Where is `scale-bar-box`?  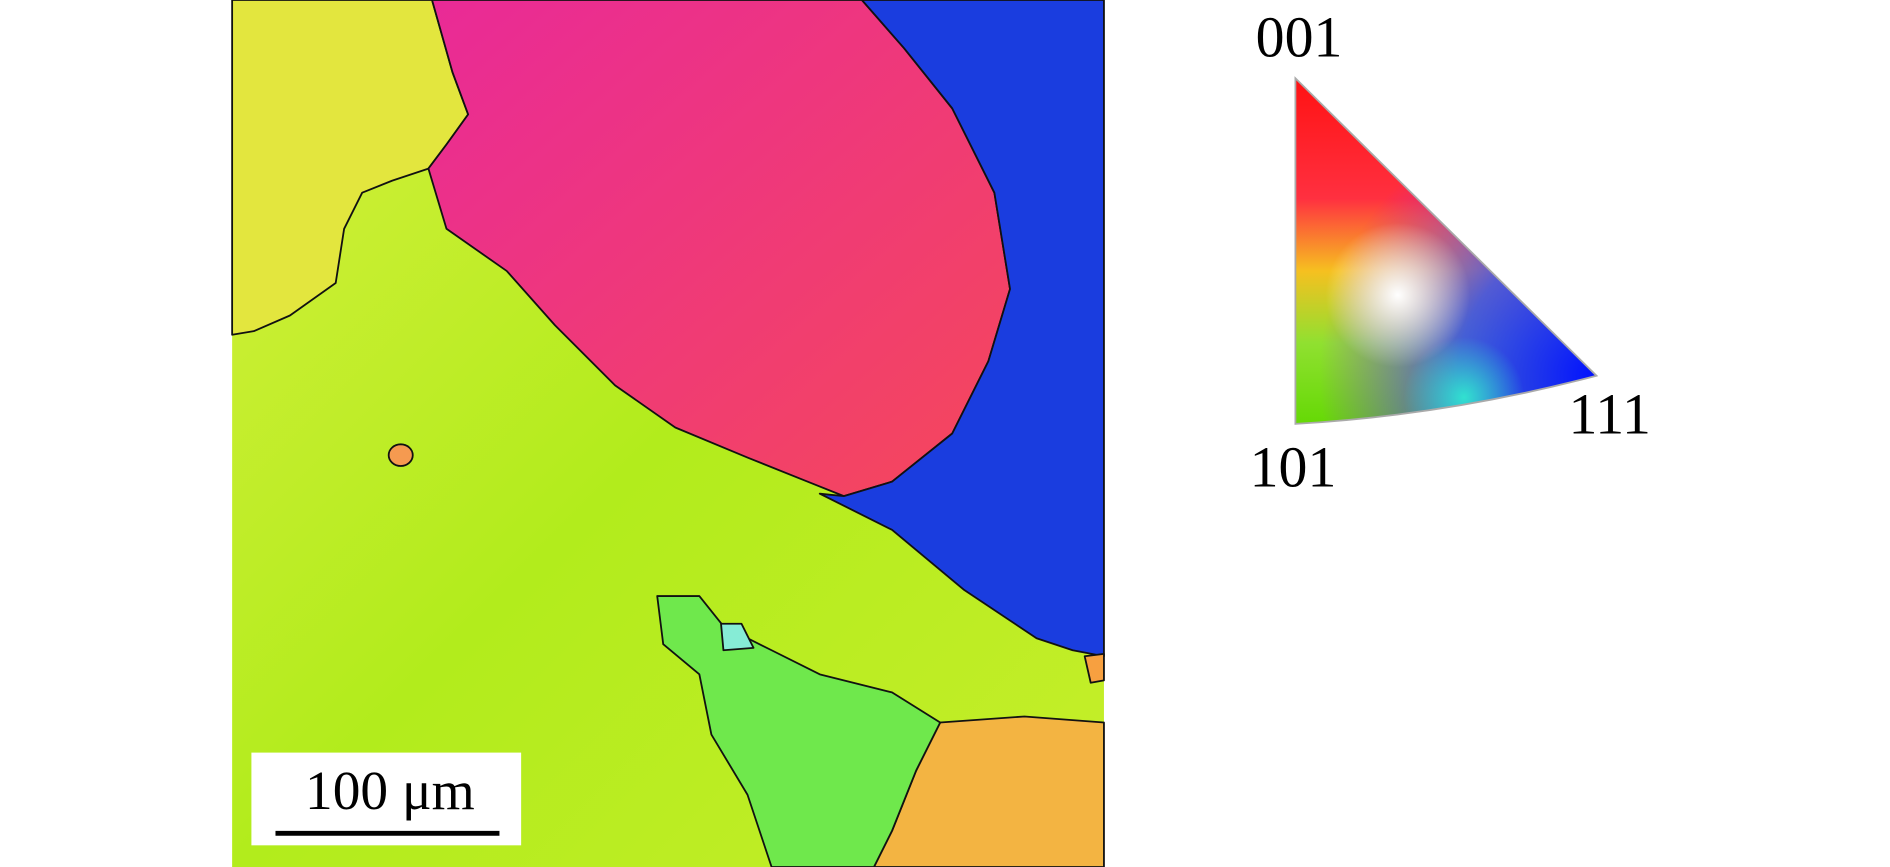
scale-bar-box is located at coordinates (386, 799).